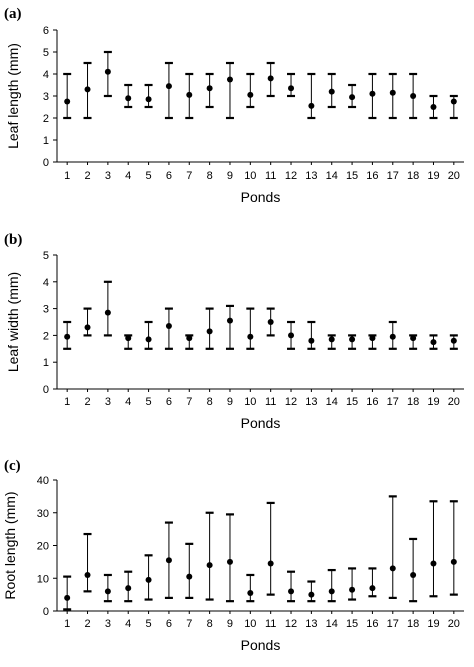  What do you see at coordinates (43, 547) in the screenshot?
I see `y-tick-label: 20` at bounding box center [43, 547].